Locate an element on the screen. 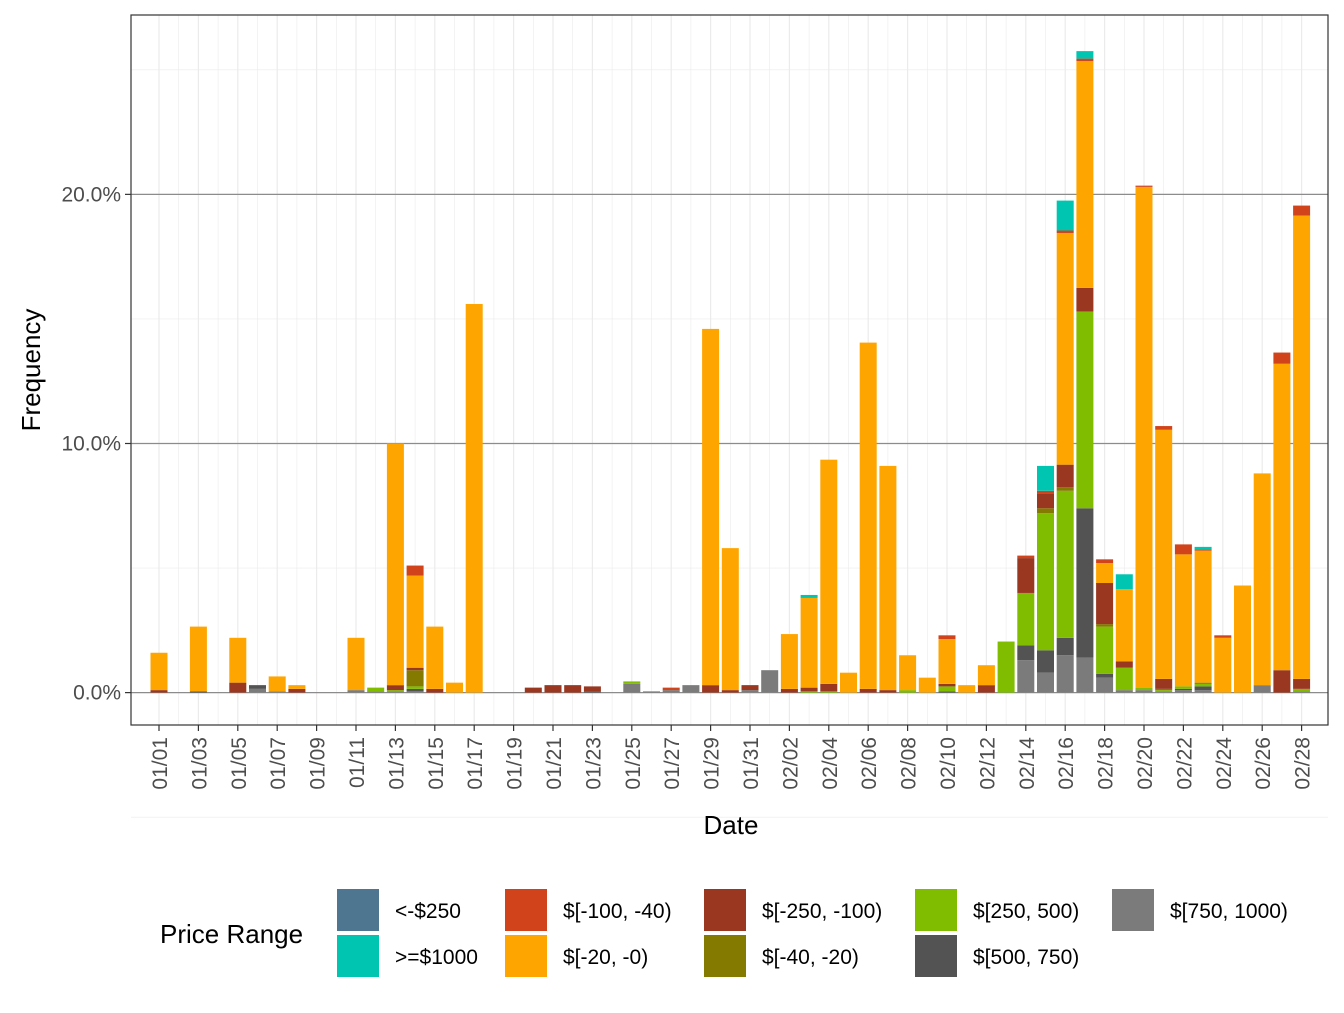 This screenshot has height=1013, width=1344. legend-label: $[500, 750) is located at coordinates (1026, 957).